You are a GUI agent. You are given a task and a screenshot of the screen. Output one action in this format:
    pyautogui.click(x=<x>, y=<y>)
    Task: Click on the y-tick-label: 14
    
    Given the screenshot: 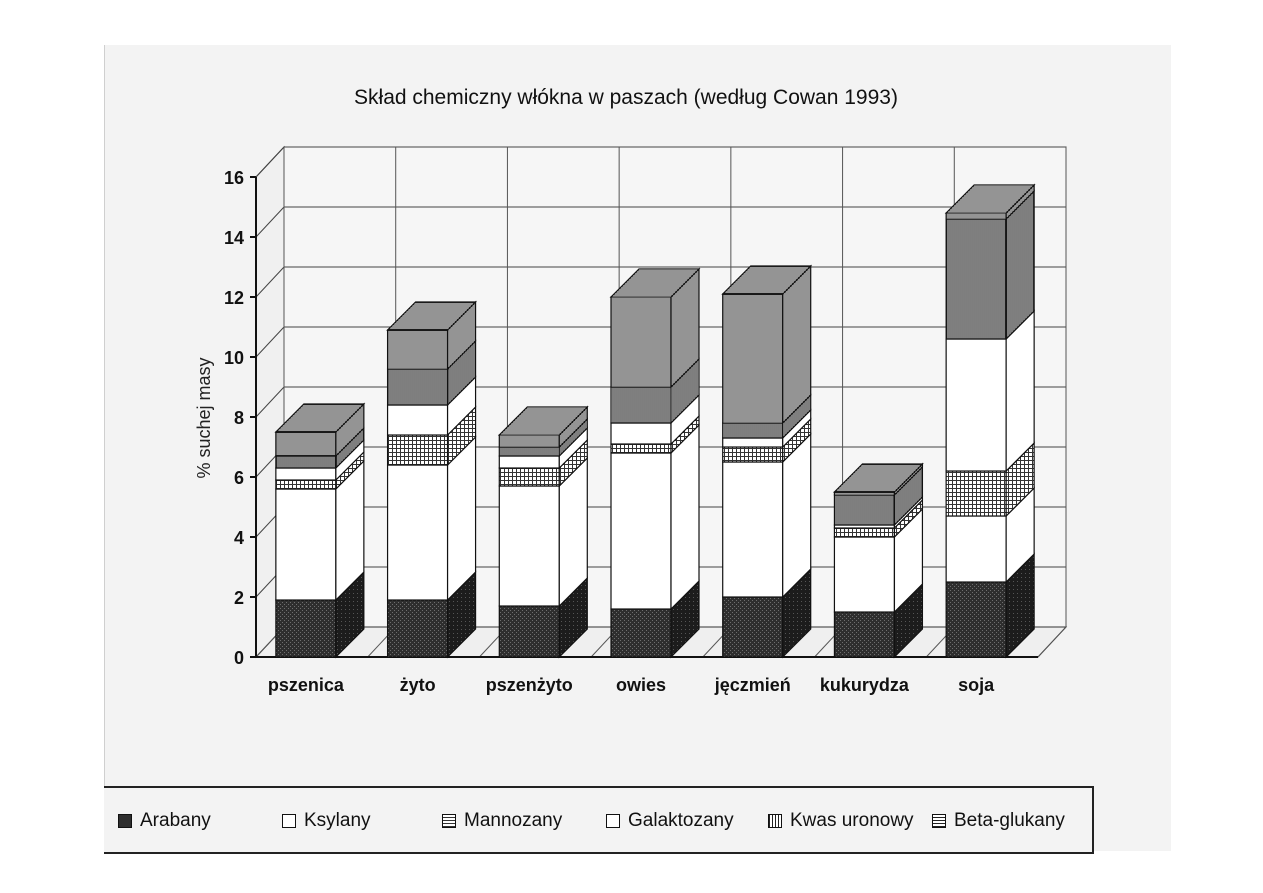 What is the action you would take?
    pyautogui.click(x=234, y=238)
    